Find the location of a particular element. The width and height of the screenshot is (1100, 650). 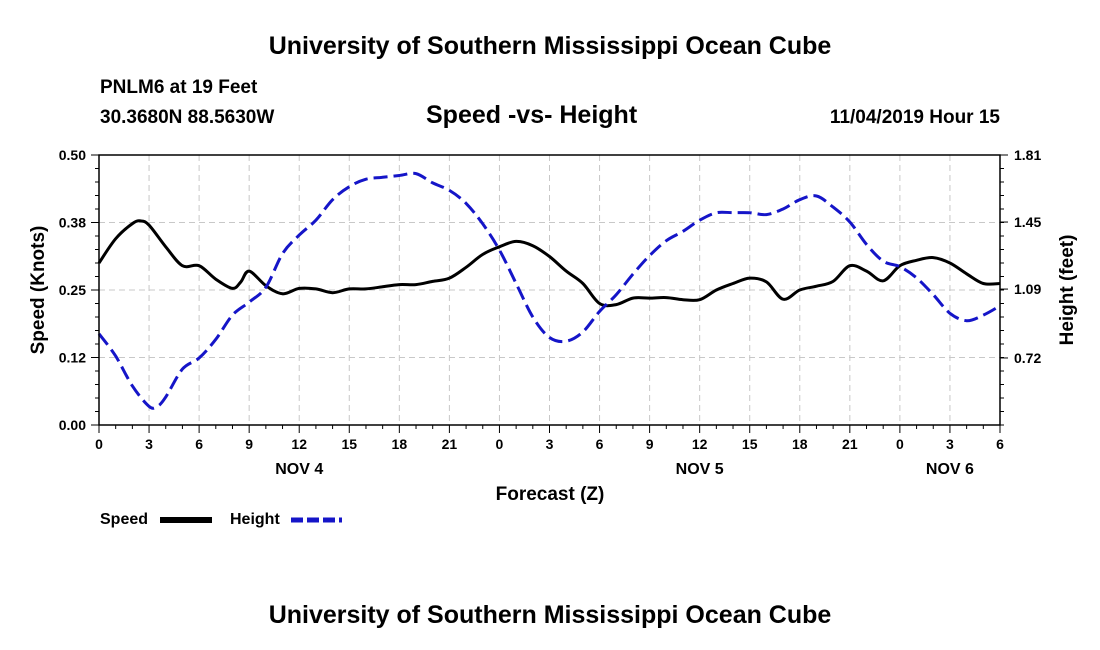

legend-speed-text: Speed is located at coordinates (124, 519).